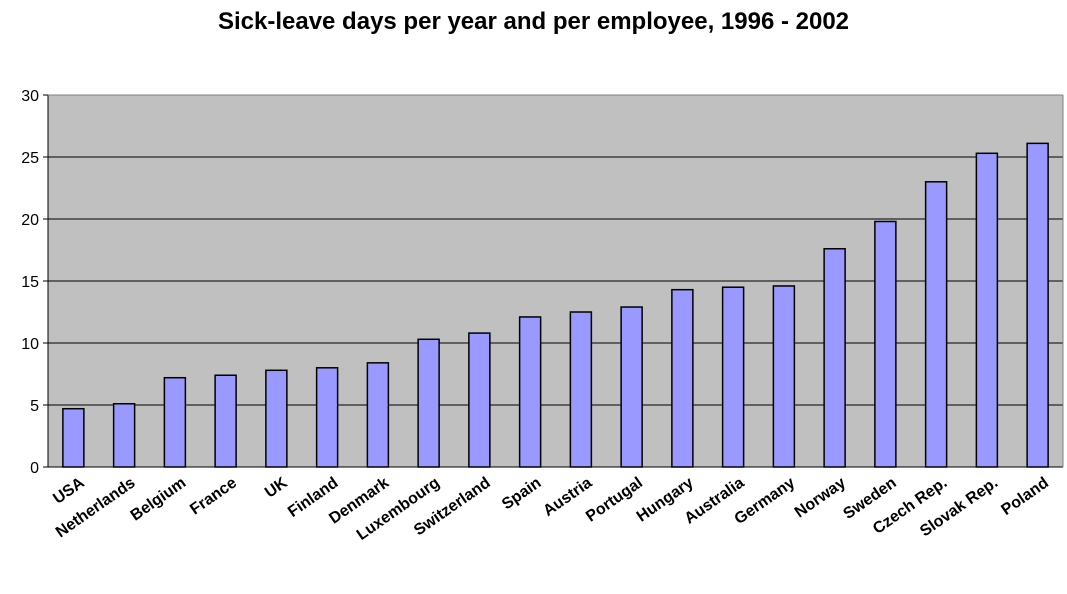  What do you see at coordinates (276, 487) in the screenshot?
I see `x-tick-label: UK` at bounding box center [276, 487].